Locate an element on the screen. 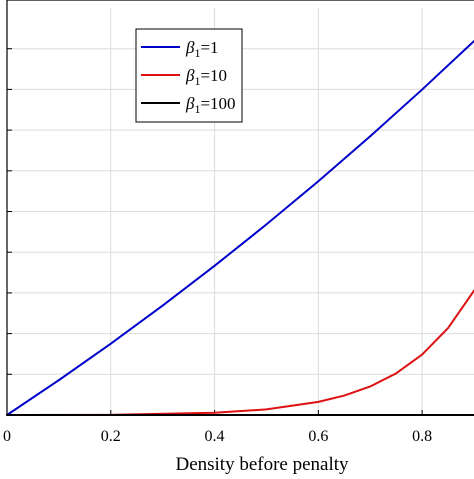 The width and height of the screenshot is (474, 479). x-axis-label: Density before penalty is located at coordinates (262, 464).